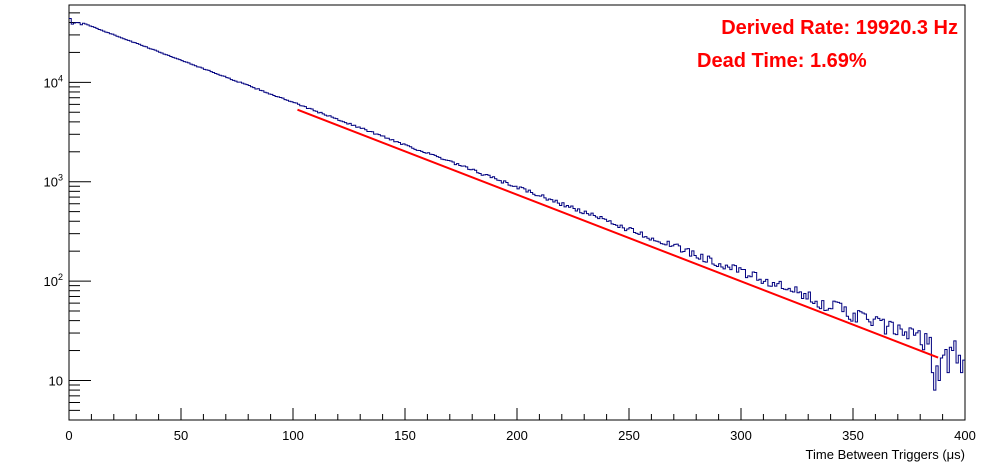  Describe the element at coordinates (181, 435) in the screenshot. I see `x-tick-label: 50` at that location.